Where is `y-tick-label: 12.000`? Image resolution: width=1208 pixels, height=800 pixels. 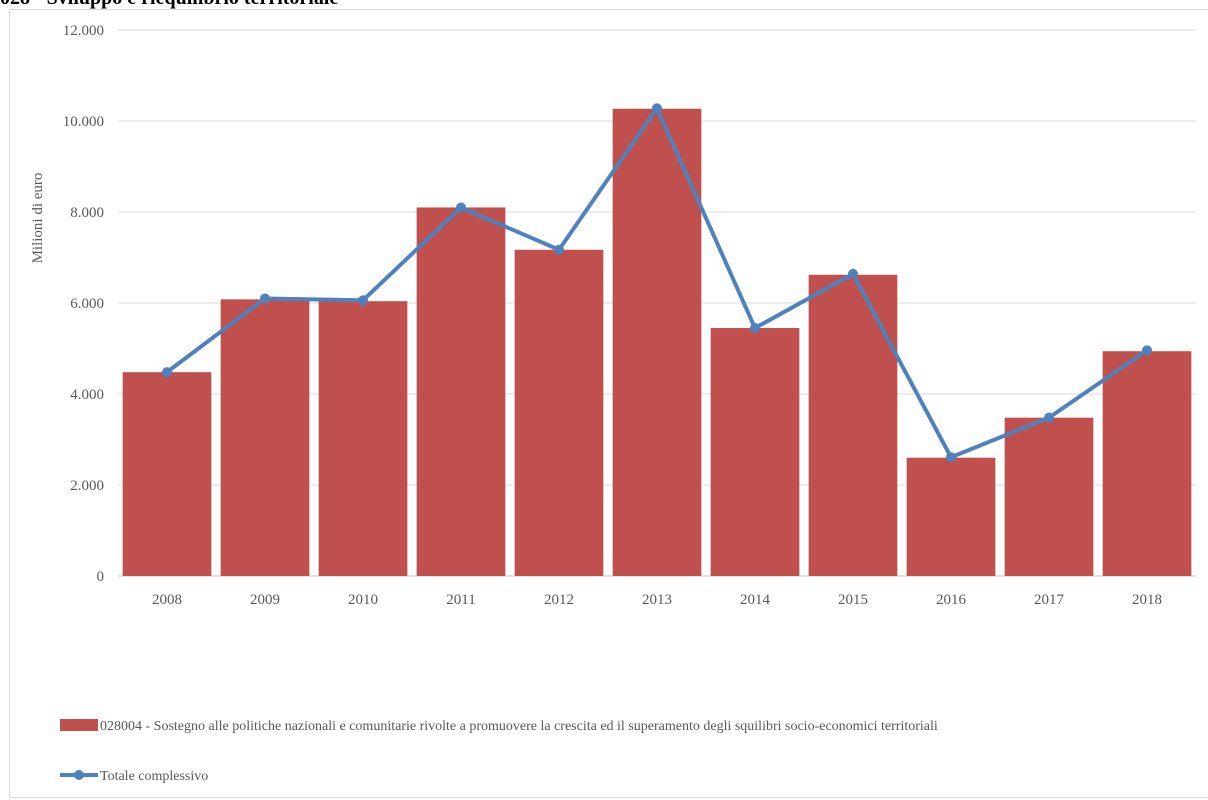 y-tick-label: 12.000 is located at coordinates (83, 31).